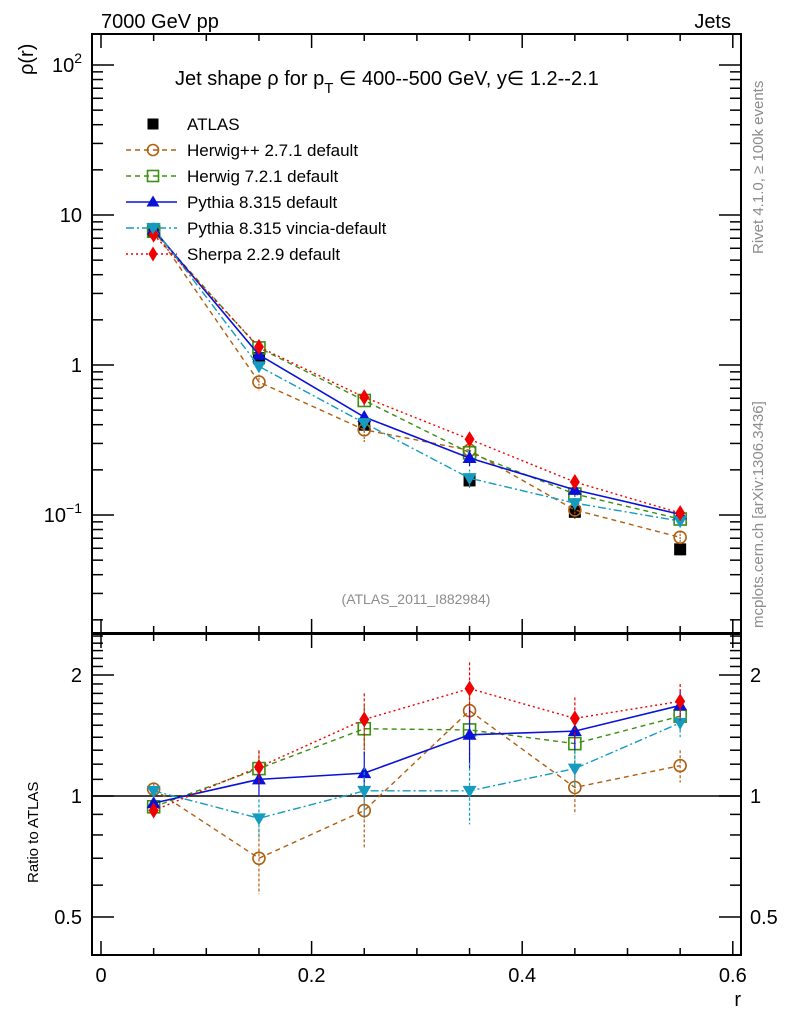  I want to click on chart-title-prefix: Jet shape ρ for p, so click(249, 79).